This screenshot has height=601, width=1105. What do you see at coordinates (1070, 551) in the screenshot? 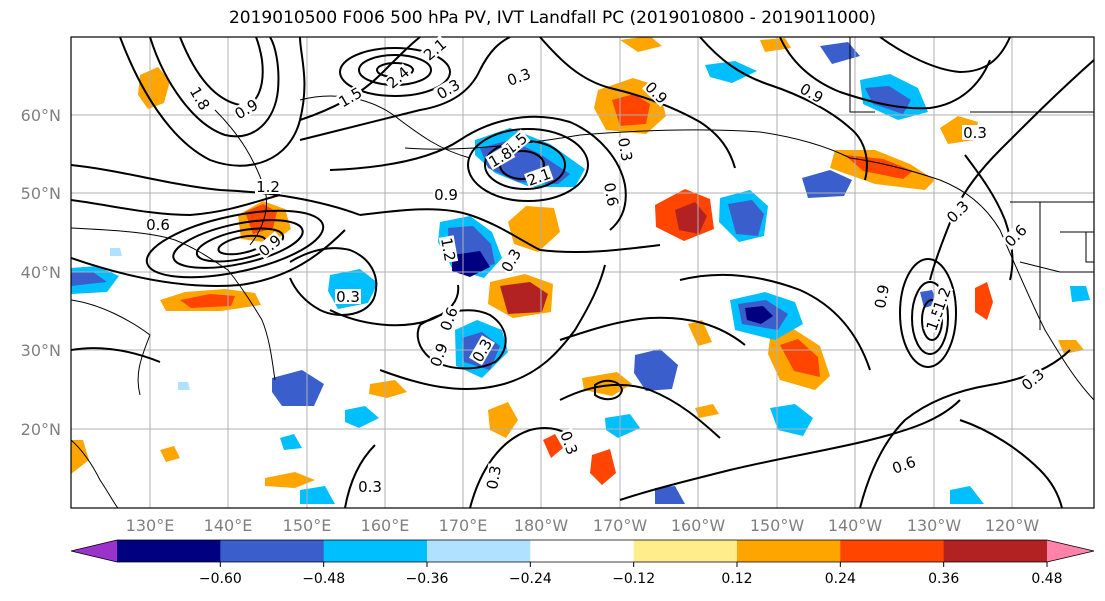
I see `colorbar-high-extend` at bounding box center [1070, 551].